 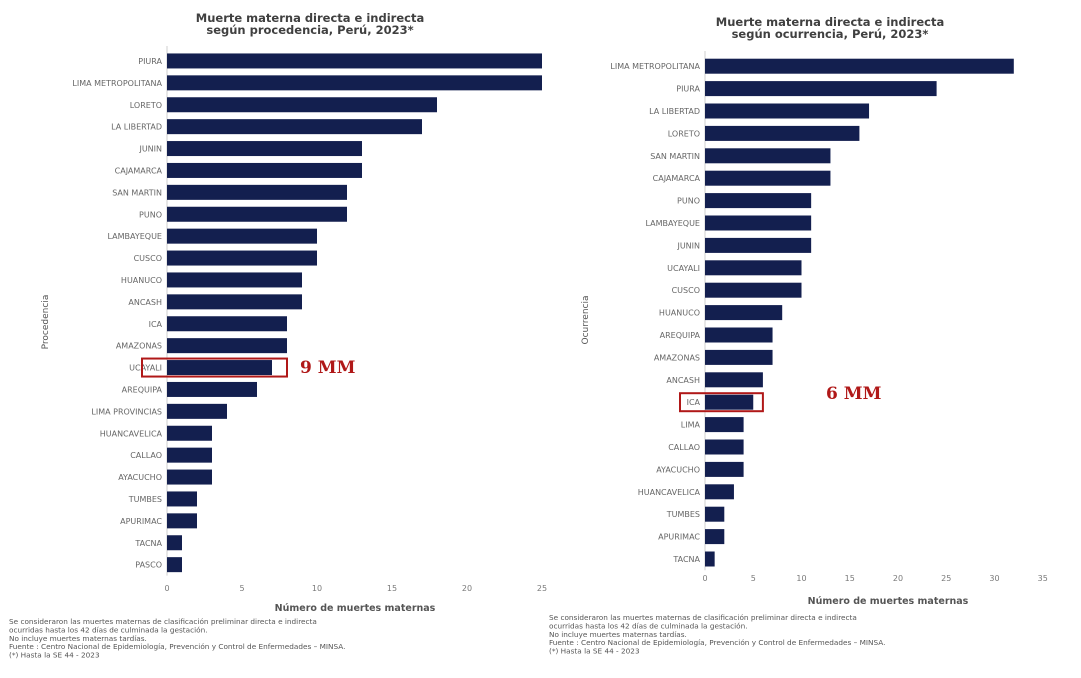 I want to click on x-tick-label: 30, so click(x=994, y=578).